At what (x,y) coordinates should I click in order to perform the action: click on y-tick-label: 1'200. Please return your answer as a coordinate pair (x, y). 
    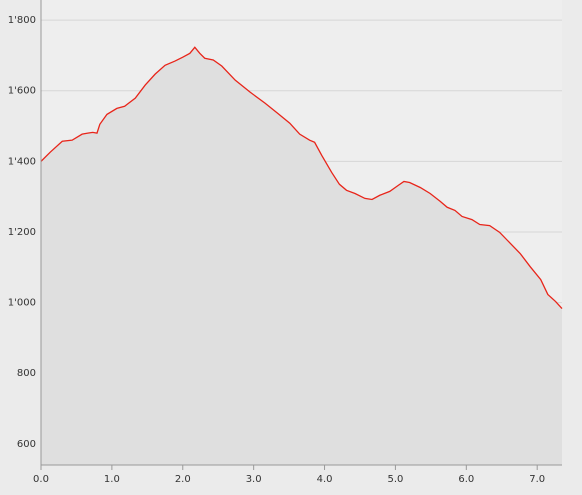
    Looking at the image, I should click on (22, 232).